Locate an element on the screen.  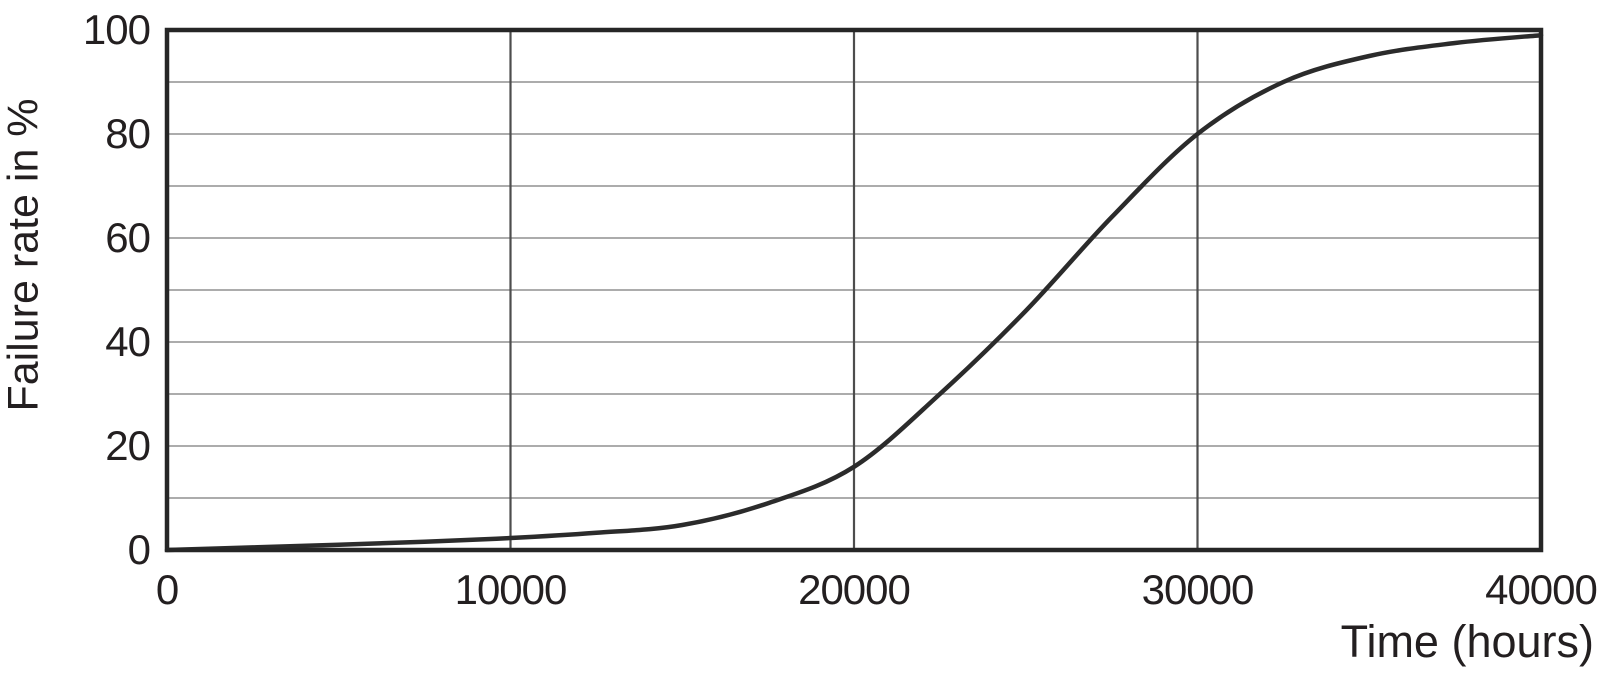
y-axis-title: Failure rate in % is located at coordinates (24, 255).